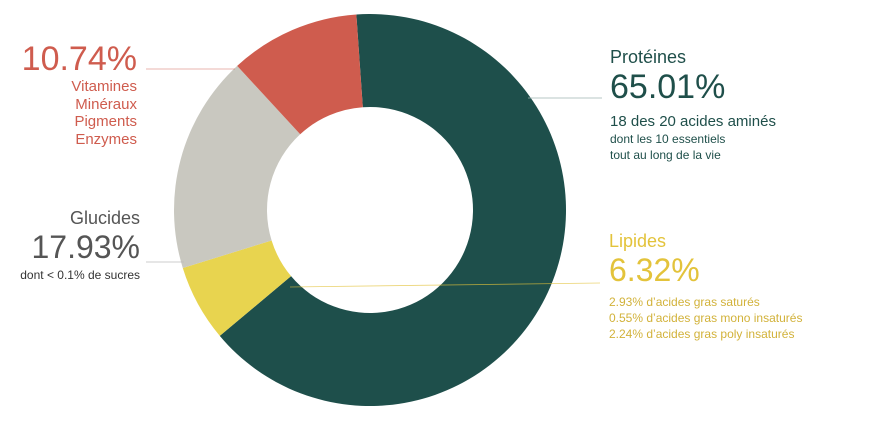  I want to click on leader-line-lipides, so click(445, 285).